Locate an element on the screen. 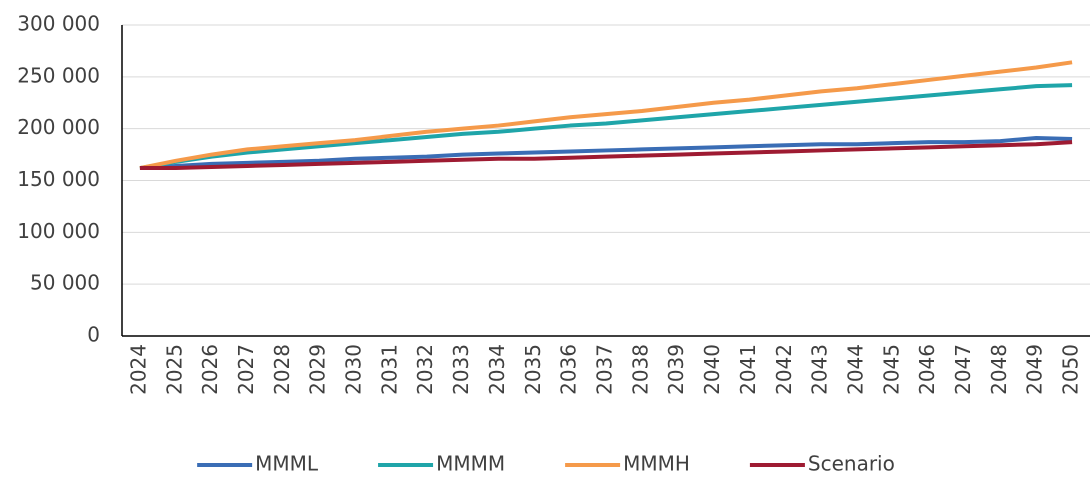  x-tick-label: 2050 is located at coordinates (1071, 369).